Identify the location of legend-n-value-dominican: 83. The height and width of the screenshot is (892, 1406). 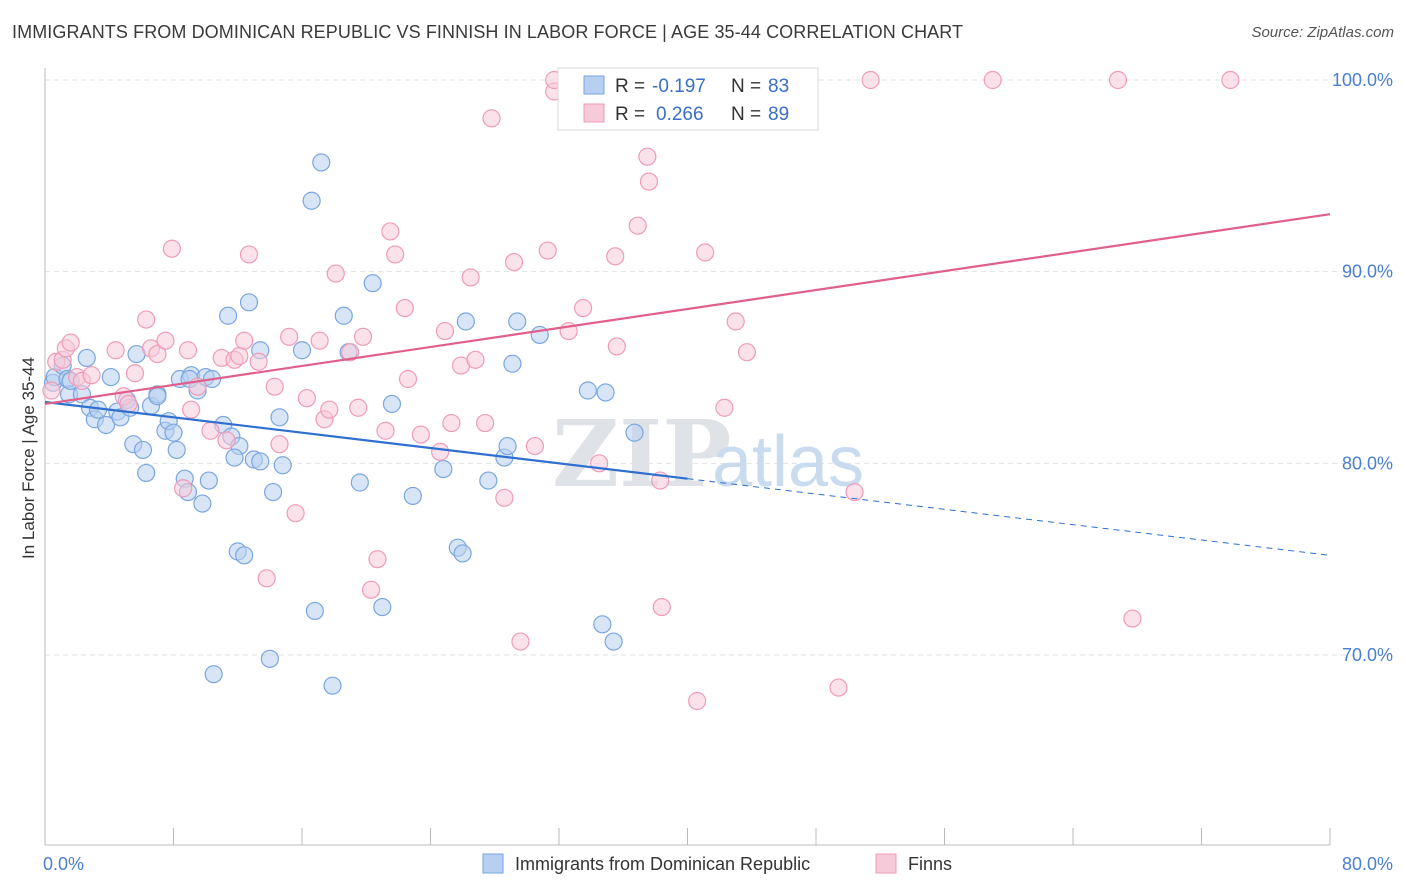
(778, 86).